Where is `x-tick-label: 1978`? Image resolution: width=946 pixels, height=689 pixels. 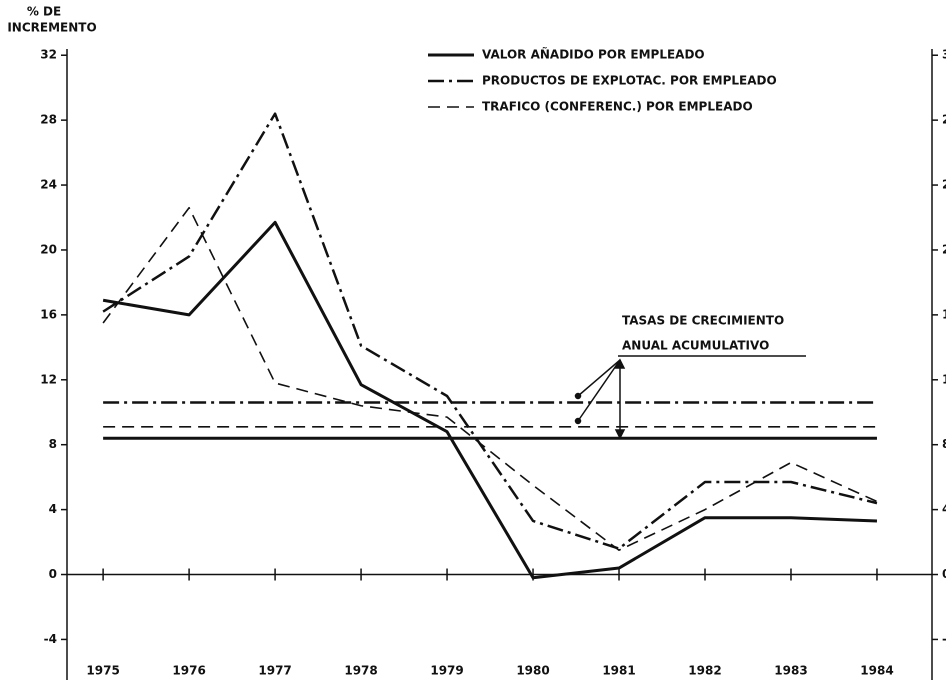 x-tick-label: 1978 is located at coordinates (360, 671).